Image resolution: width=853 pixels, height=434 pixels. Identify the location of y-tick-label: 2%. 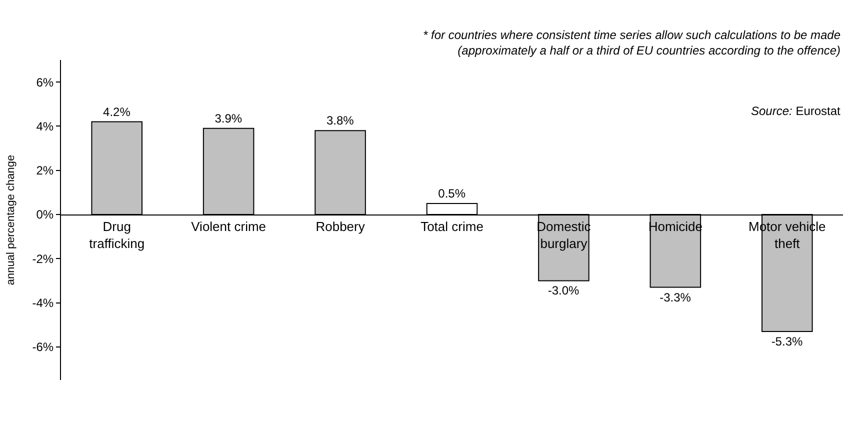
(45, 171).